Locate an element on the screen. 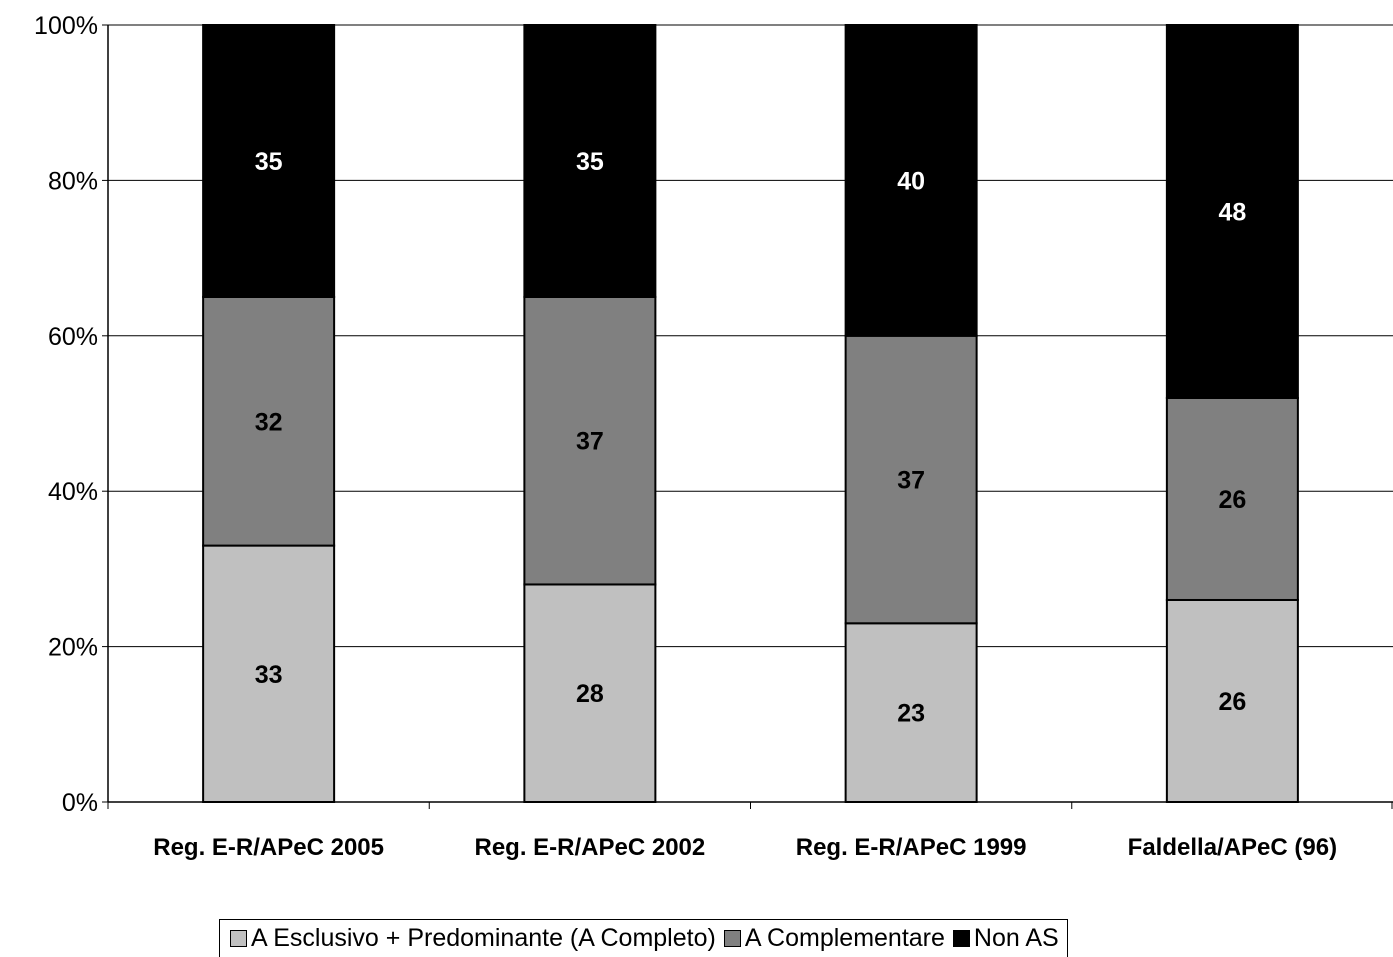  y-tick-label: 20% is located at coordinates (73, 648).